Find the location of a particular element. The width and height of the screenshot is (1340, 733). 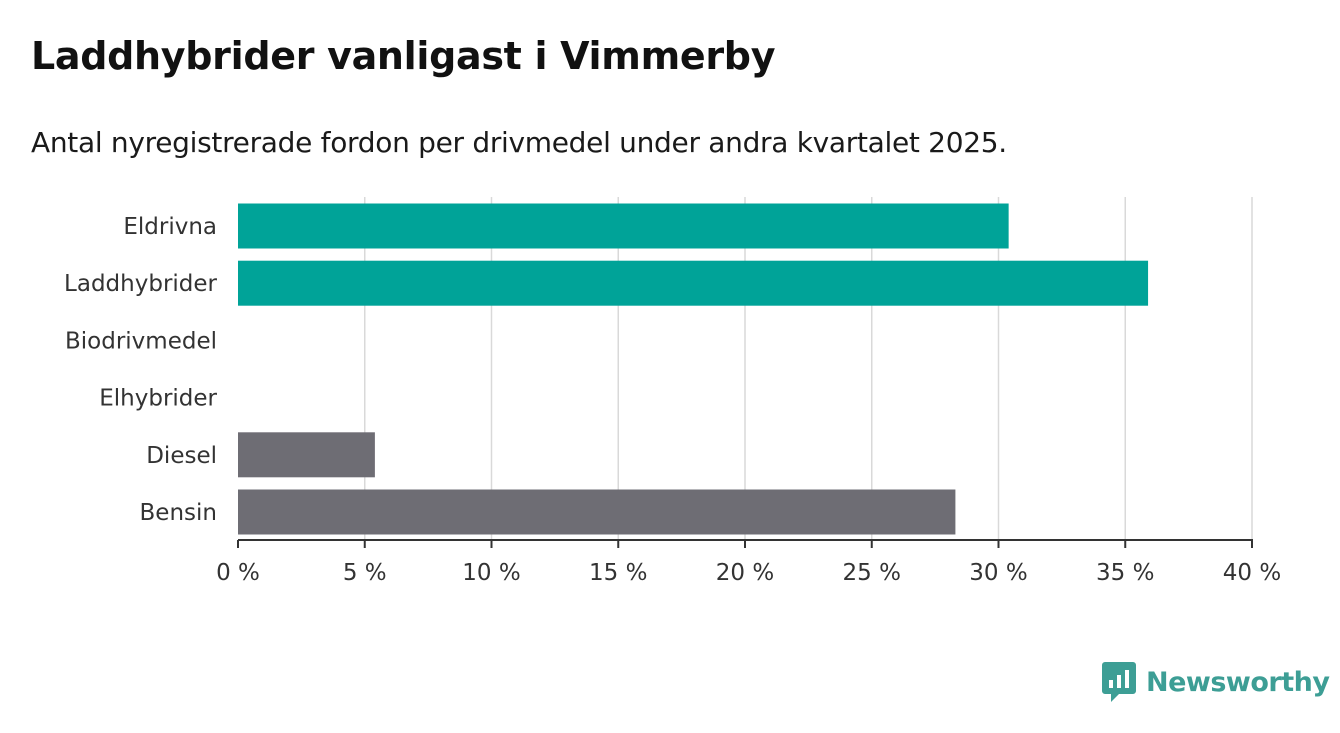

brand-name: Newsworthy is located at coordinates (1238, 682).